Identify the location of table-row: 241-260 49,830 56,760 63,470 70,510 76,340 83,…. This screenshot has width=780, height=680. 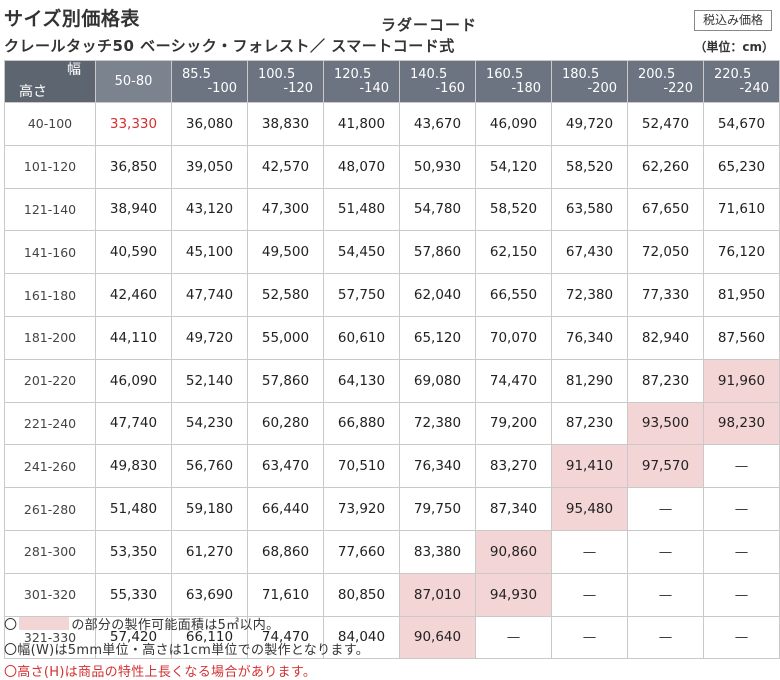
(392, 466).